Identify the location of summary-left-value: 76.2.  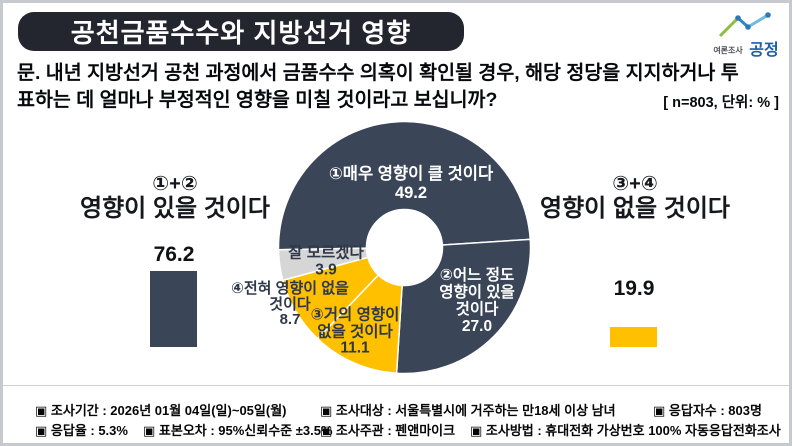
(174, 254).